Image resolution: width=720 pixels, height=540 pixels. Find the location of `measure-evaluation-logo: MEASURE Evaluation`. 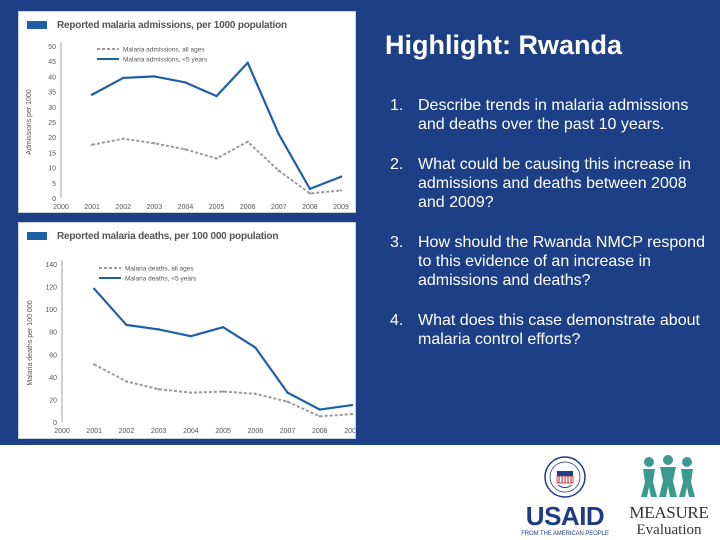

measure-evaluation-logo: MEASURE Evaluation is located at coordinates (669, 497).